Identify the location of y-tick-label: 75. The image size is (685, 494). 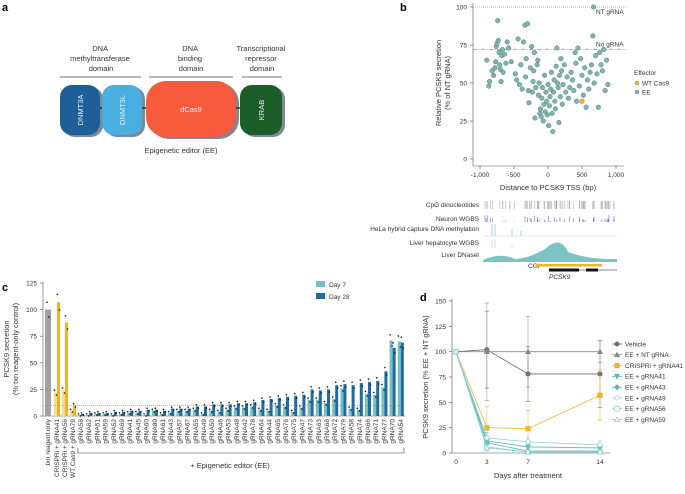
(464, 46).